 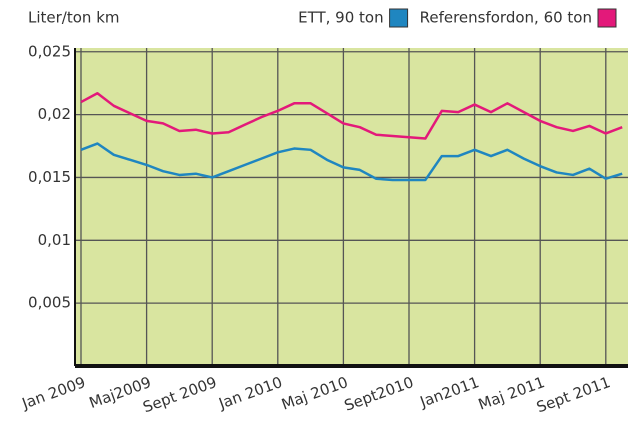 What do you see at coordinates (314, 393) in the screenshot?
I see `x-tick-label: Maj 2010` at bounding box center [314, 393].